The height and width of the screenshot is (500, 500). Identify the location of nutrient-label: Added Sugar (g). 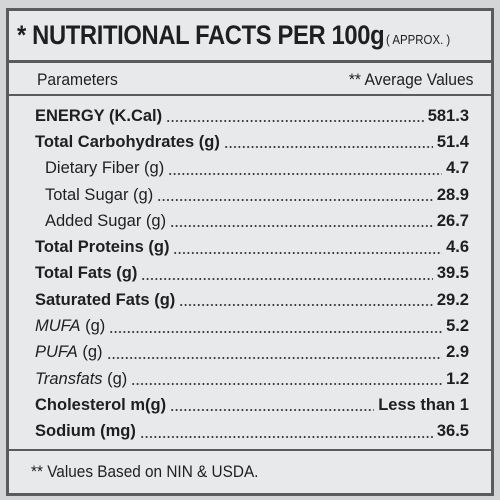
(106, 220).